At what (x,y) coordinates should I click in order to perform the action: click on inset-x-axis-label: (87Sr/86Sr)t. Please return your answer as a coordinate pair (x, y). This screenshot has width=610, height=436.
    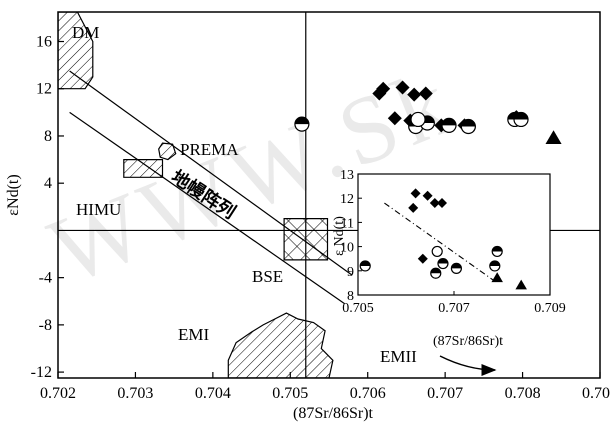
    Looking at the image, I should click on (468, 341).